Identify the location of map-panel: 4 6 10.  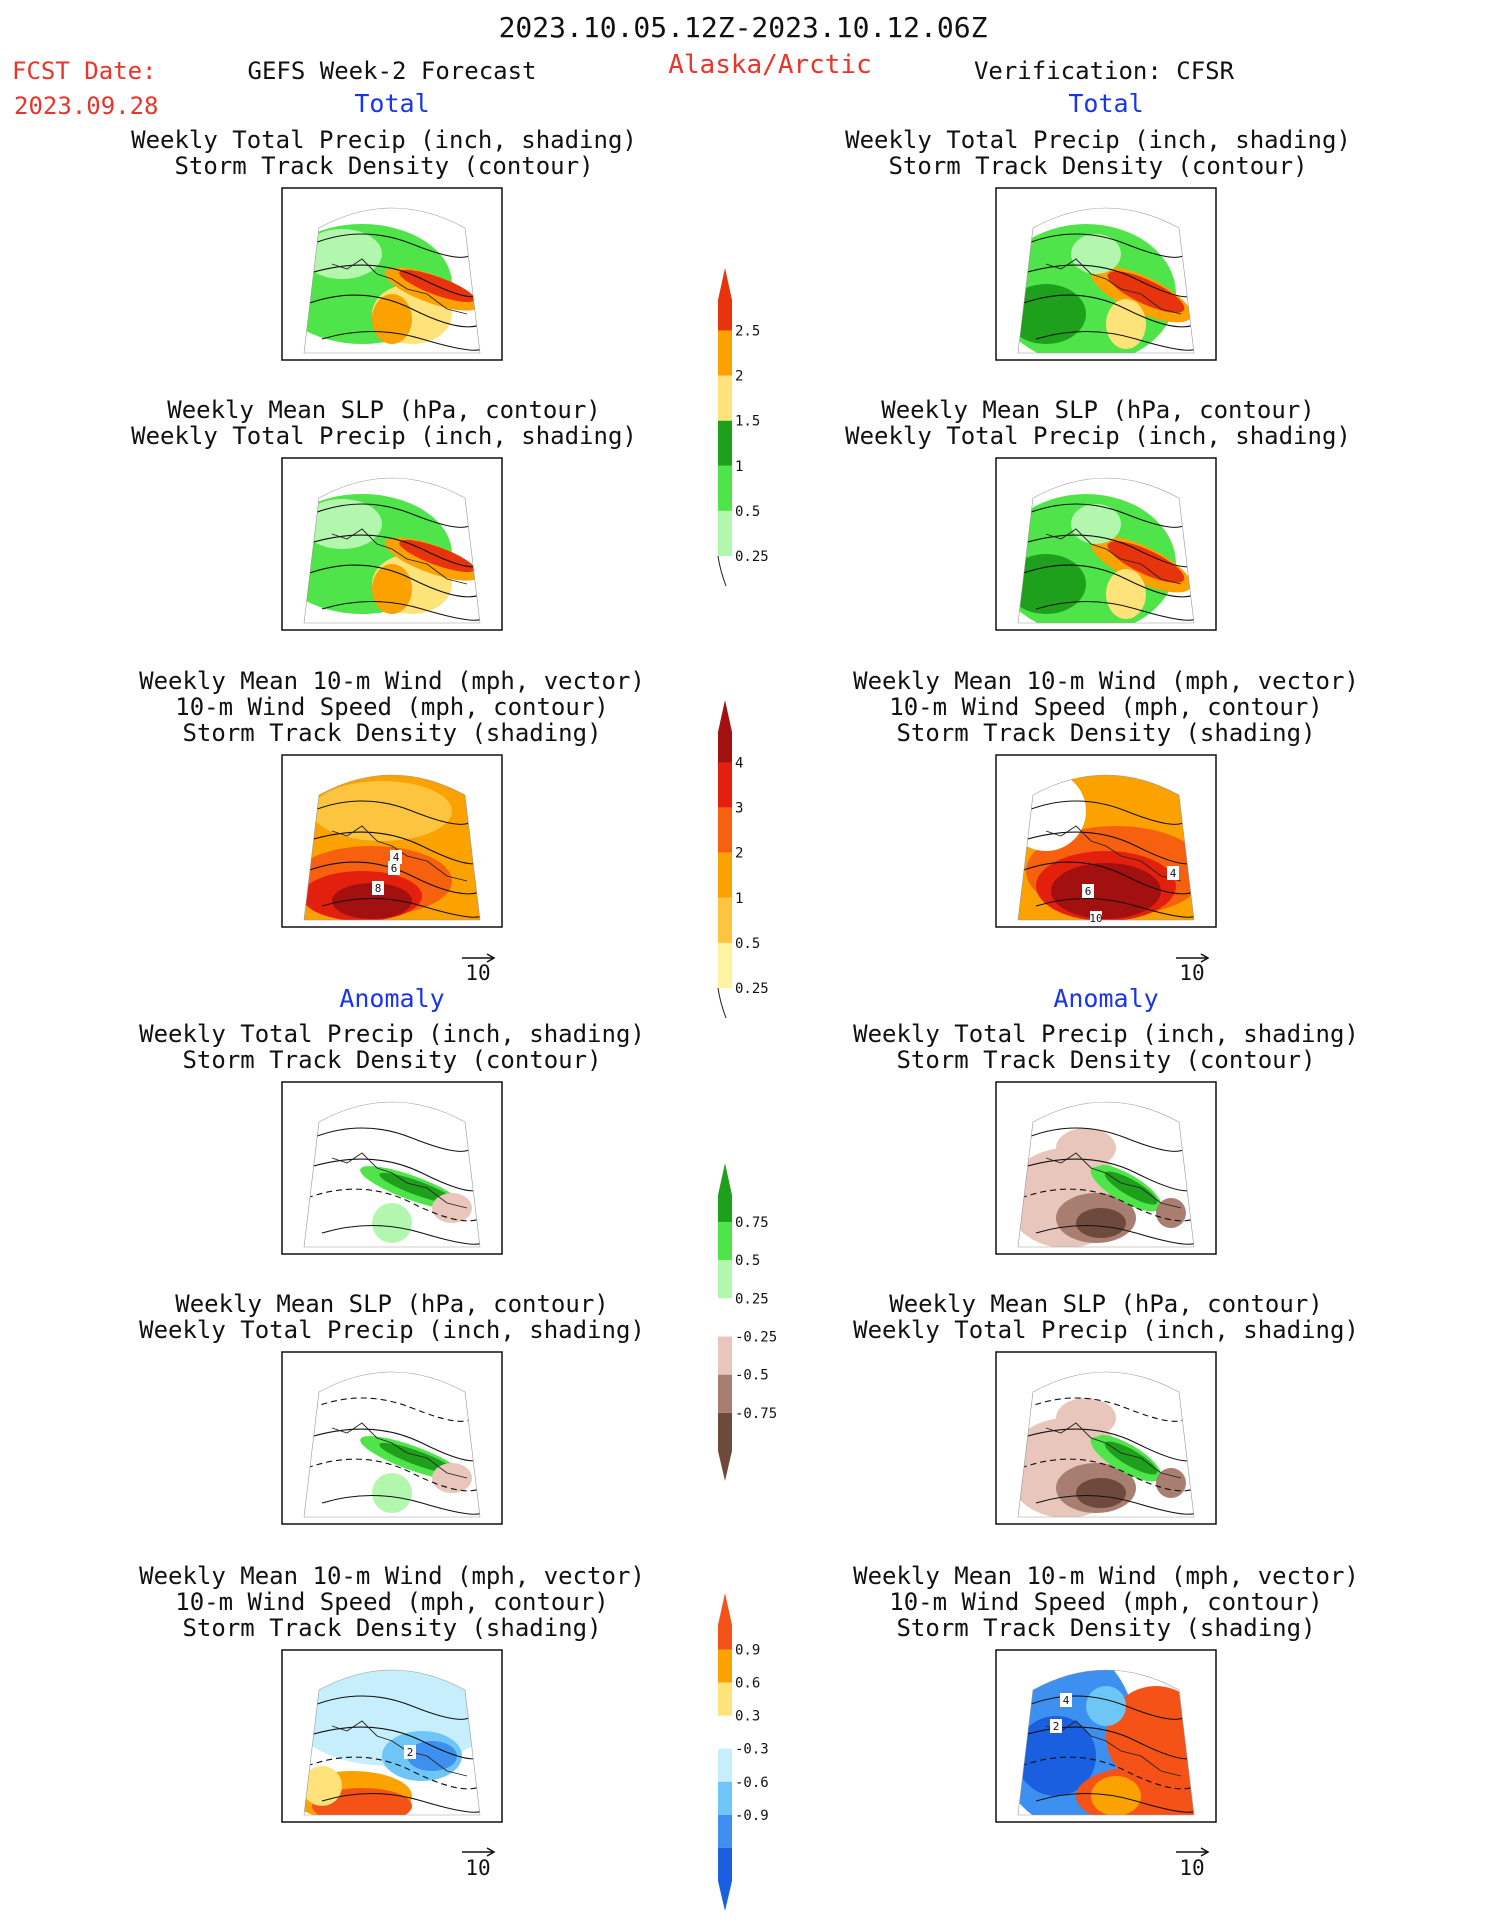
(1106, 841).